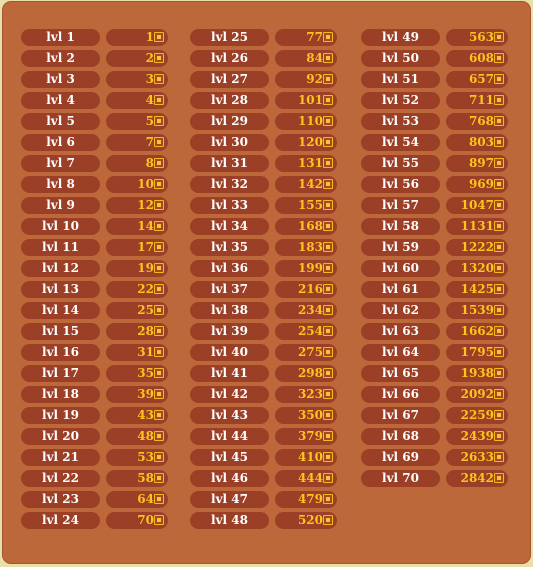 The height and width of the screenshot is (567, 533). What do you see at coordinates (60, 58) in the screenshot?
I see `level-label: lvl 2` at bounding box center [60, 58].